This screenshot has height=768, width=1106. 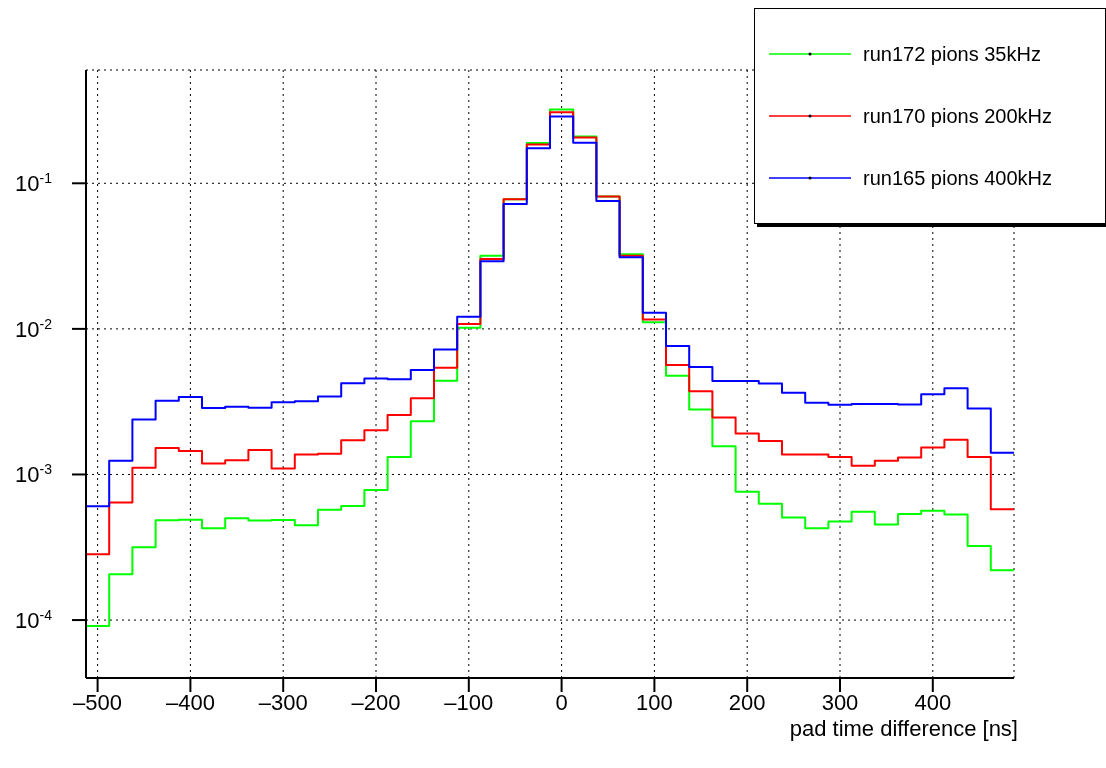 What do you see at coordinates (654, 702) in the screenshot?
I see `x-tick-label: 100` at bounding box center [654, 702].